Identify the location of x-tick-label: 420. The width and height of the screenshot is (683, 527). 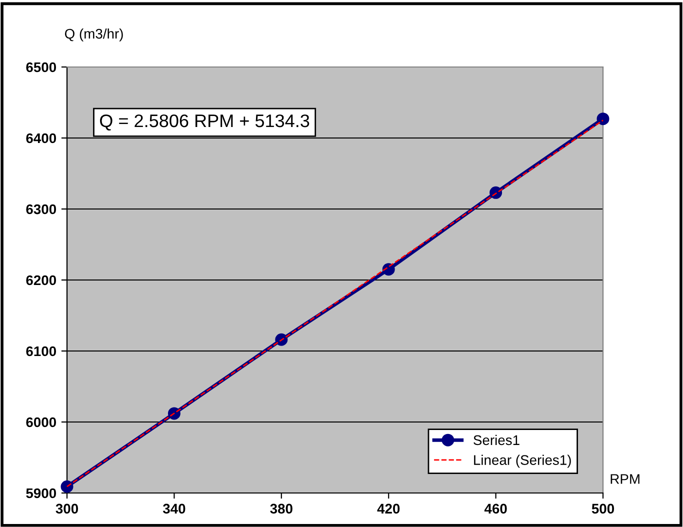
(388, 509).